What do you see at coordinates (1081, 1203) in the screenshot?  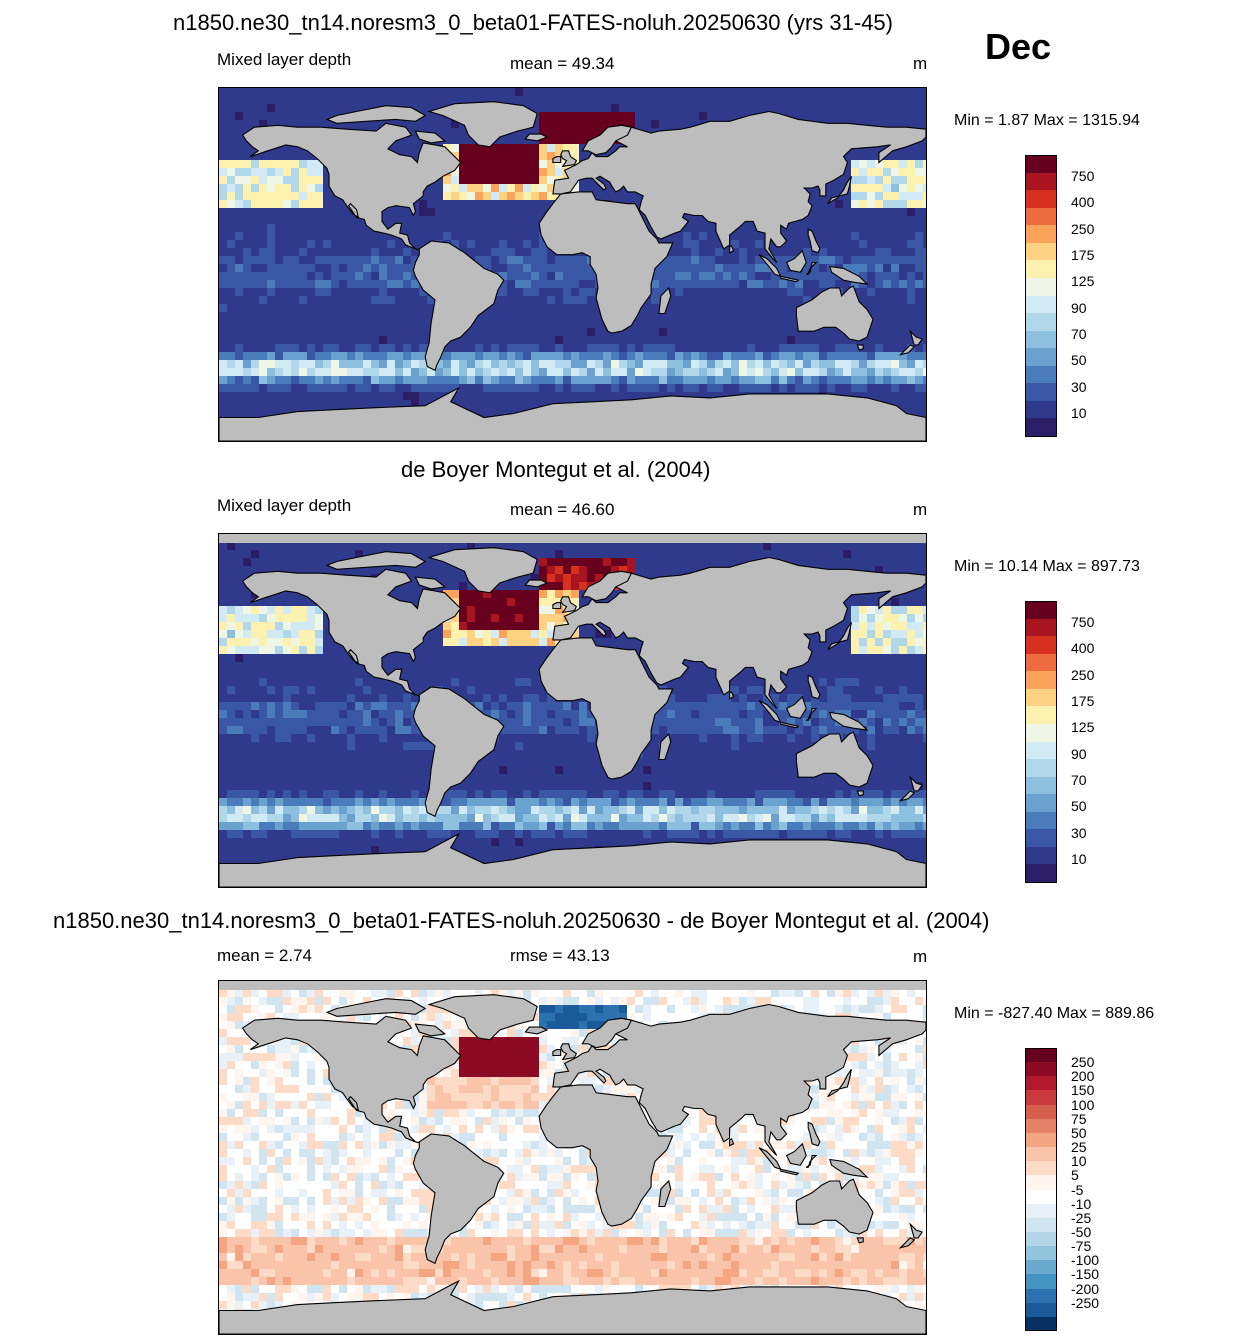 I see `colorbar-label: -10` at bounding box center [1081, 1203].